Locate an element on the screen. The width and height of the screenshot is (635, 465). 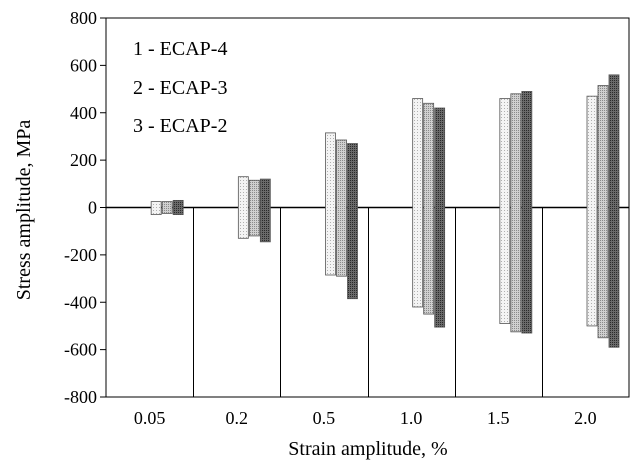
x-tick-label: 0.5 is located at coordinates (324, 418).